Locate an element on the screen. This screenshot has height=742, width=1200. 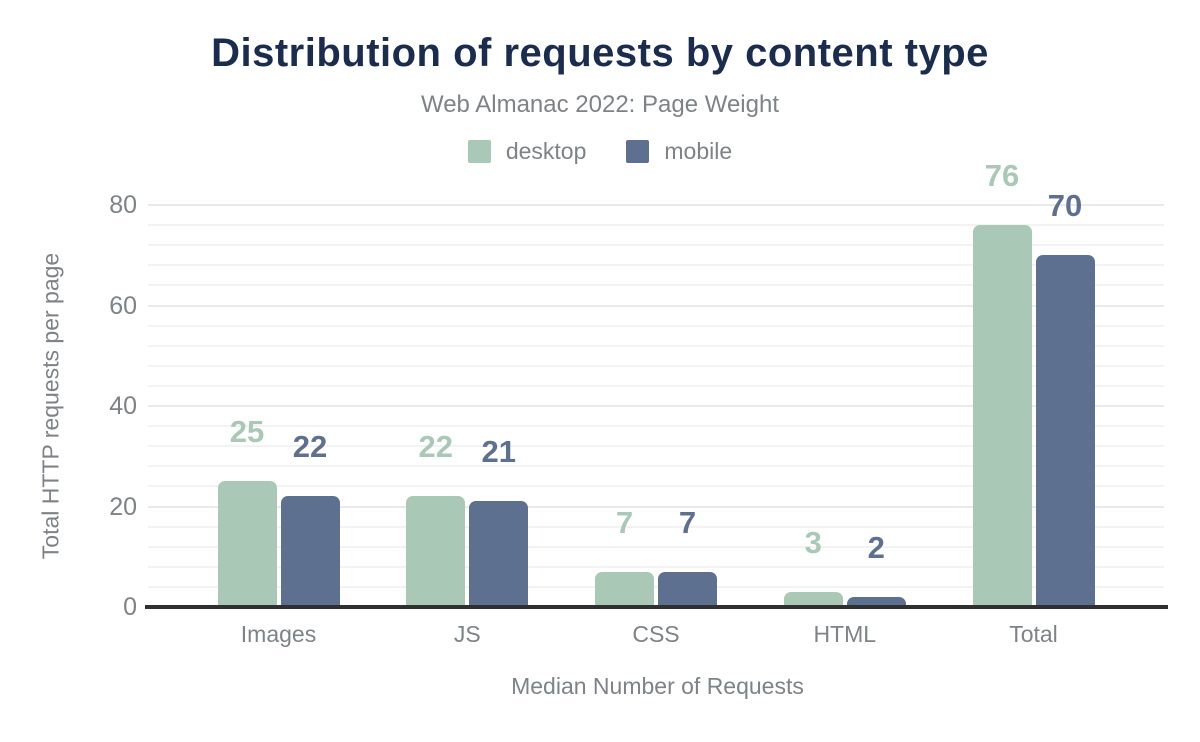
legend-item-mobile: mobile is located at coordinates (679, 151).